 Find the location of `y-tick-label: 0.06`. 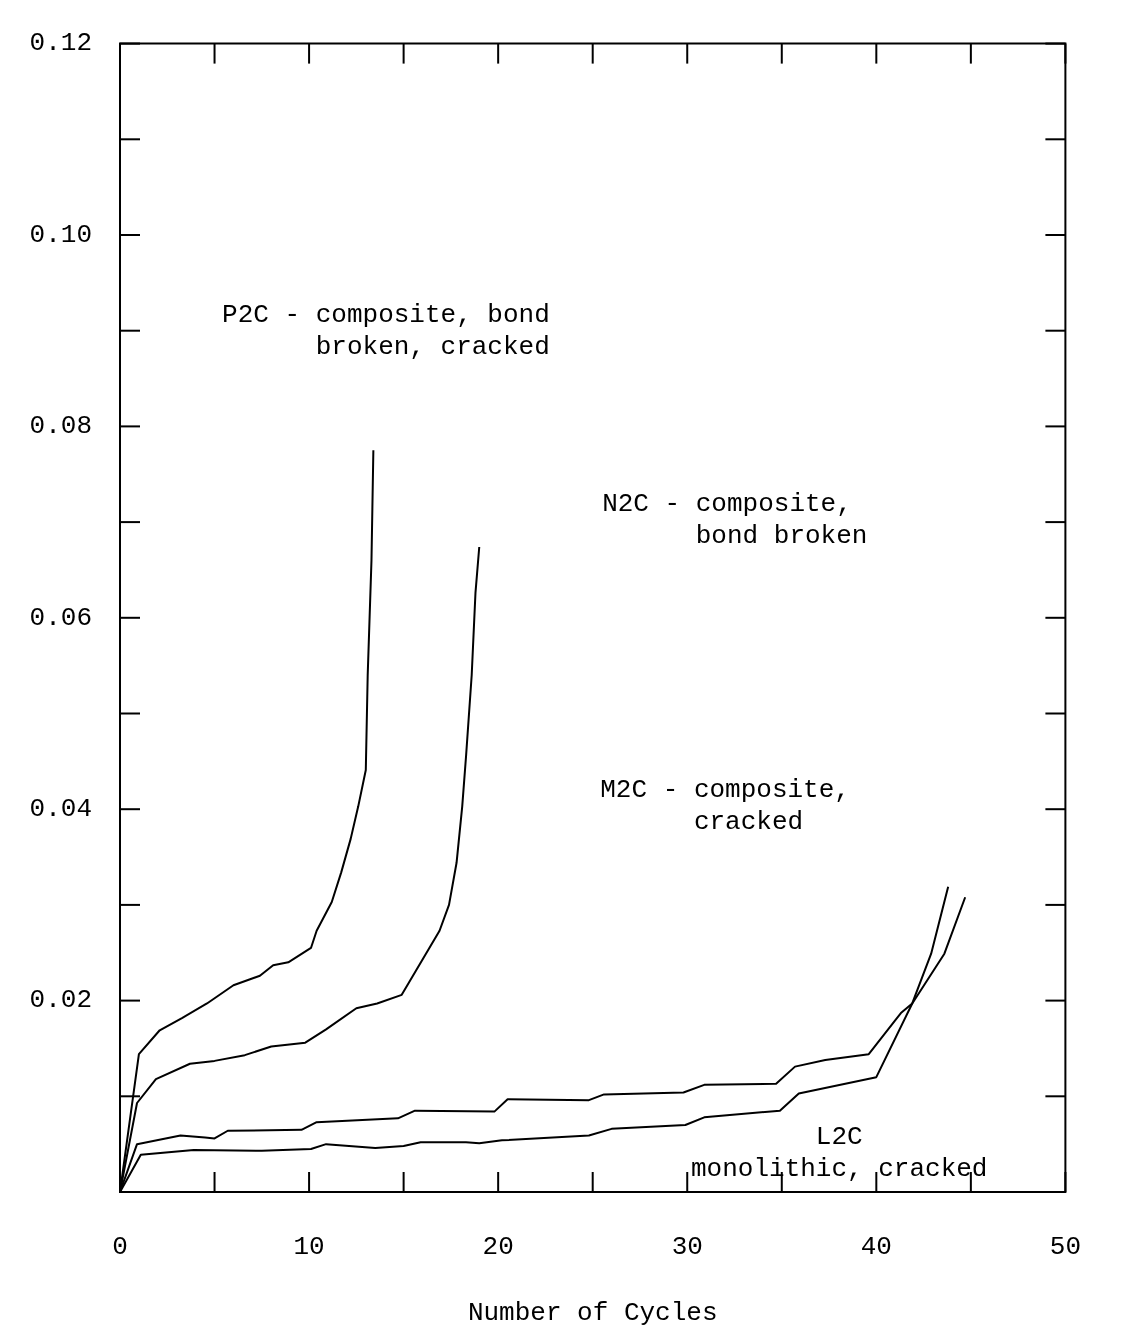

y-tick-label: 0.06 is located at coordinates (60, 617).